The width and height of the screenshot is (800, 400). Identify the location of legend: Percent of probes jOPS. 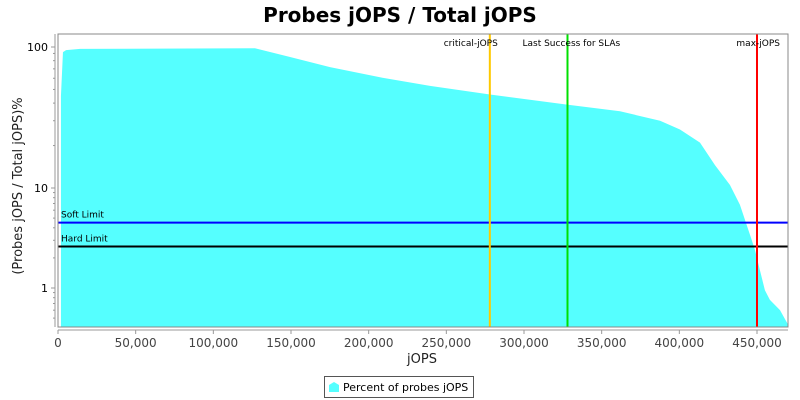
(399, 387).